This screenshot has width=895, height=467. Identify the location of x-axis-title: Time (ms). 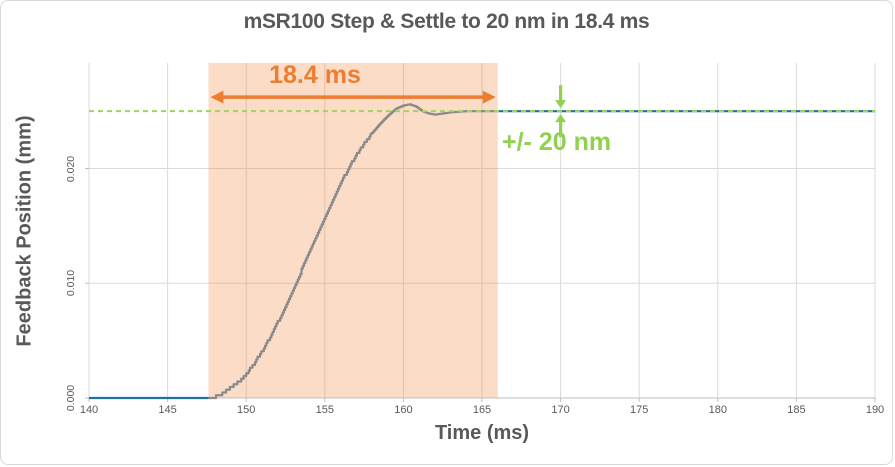
(482, 433).